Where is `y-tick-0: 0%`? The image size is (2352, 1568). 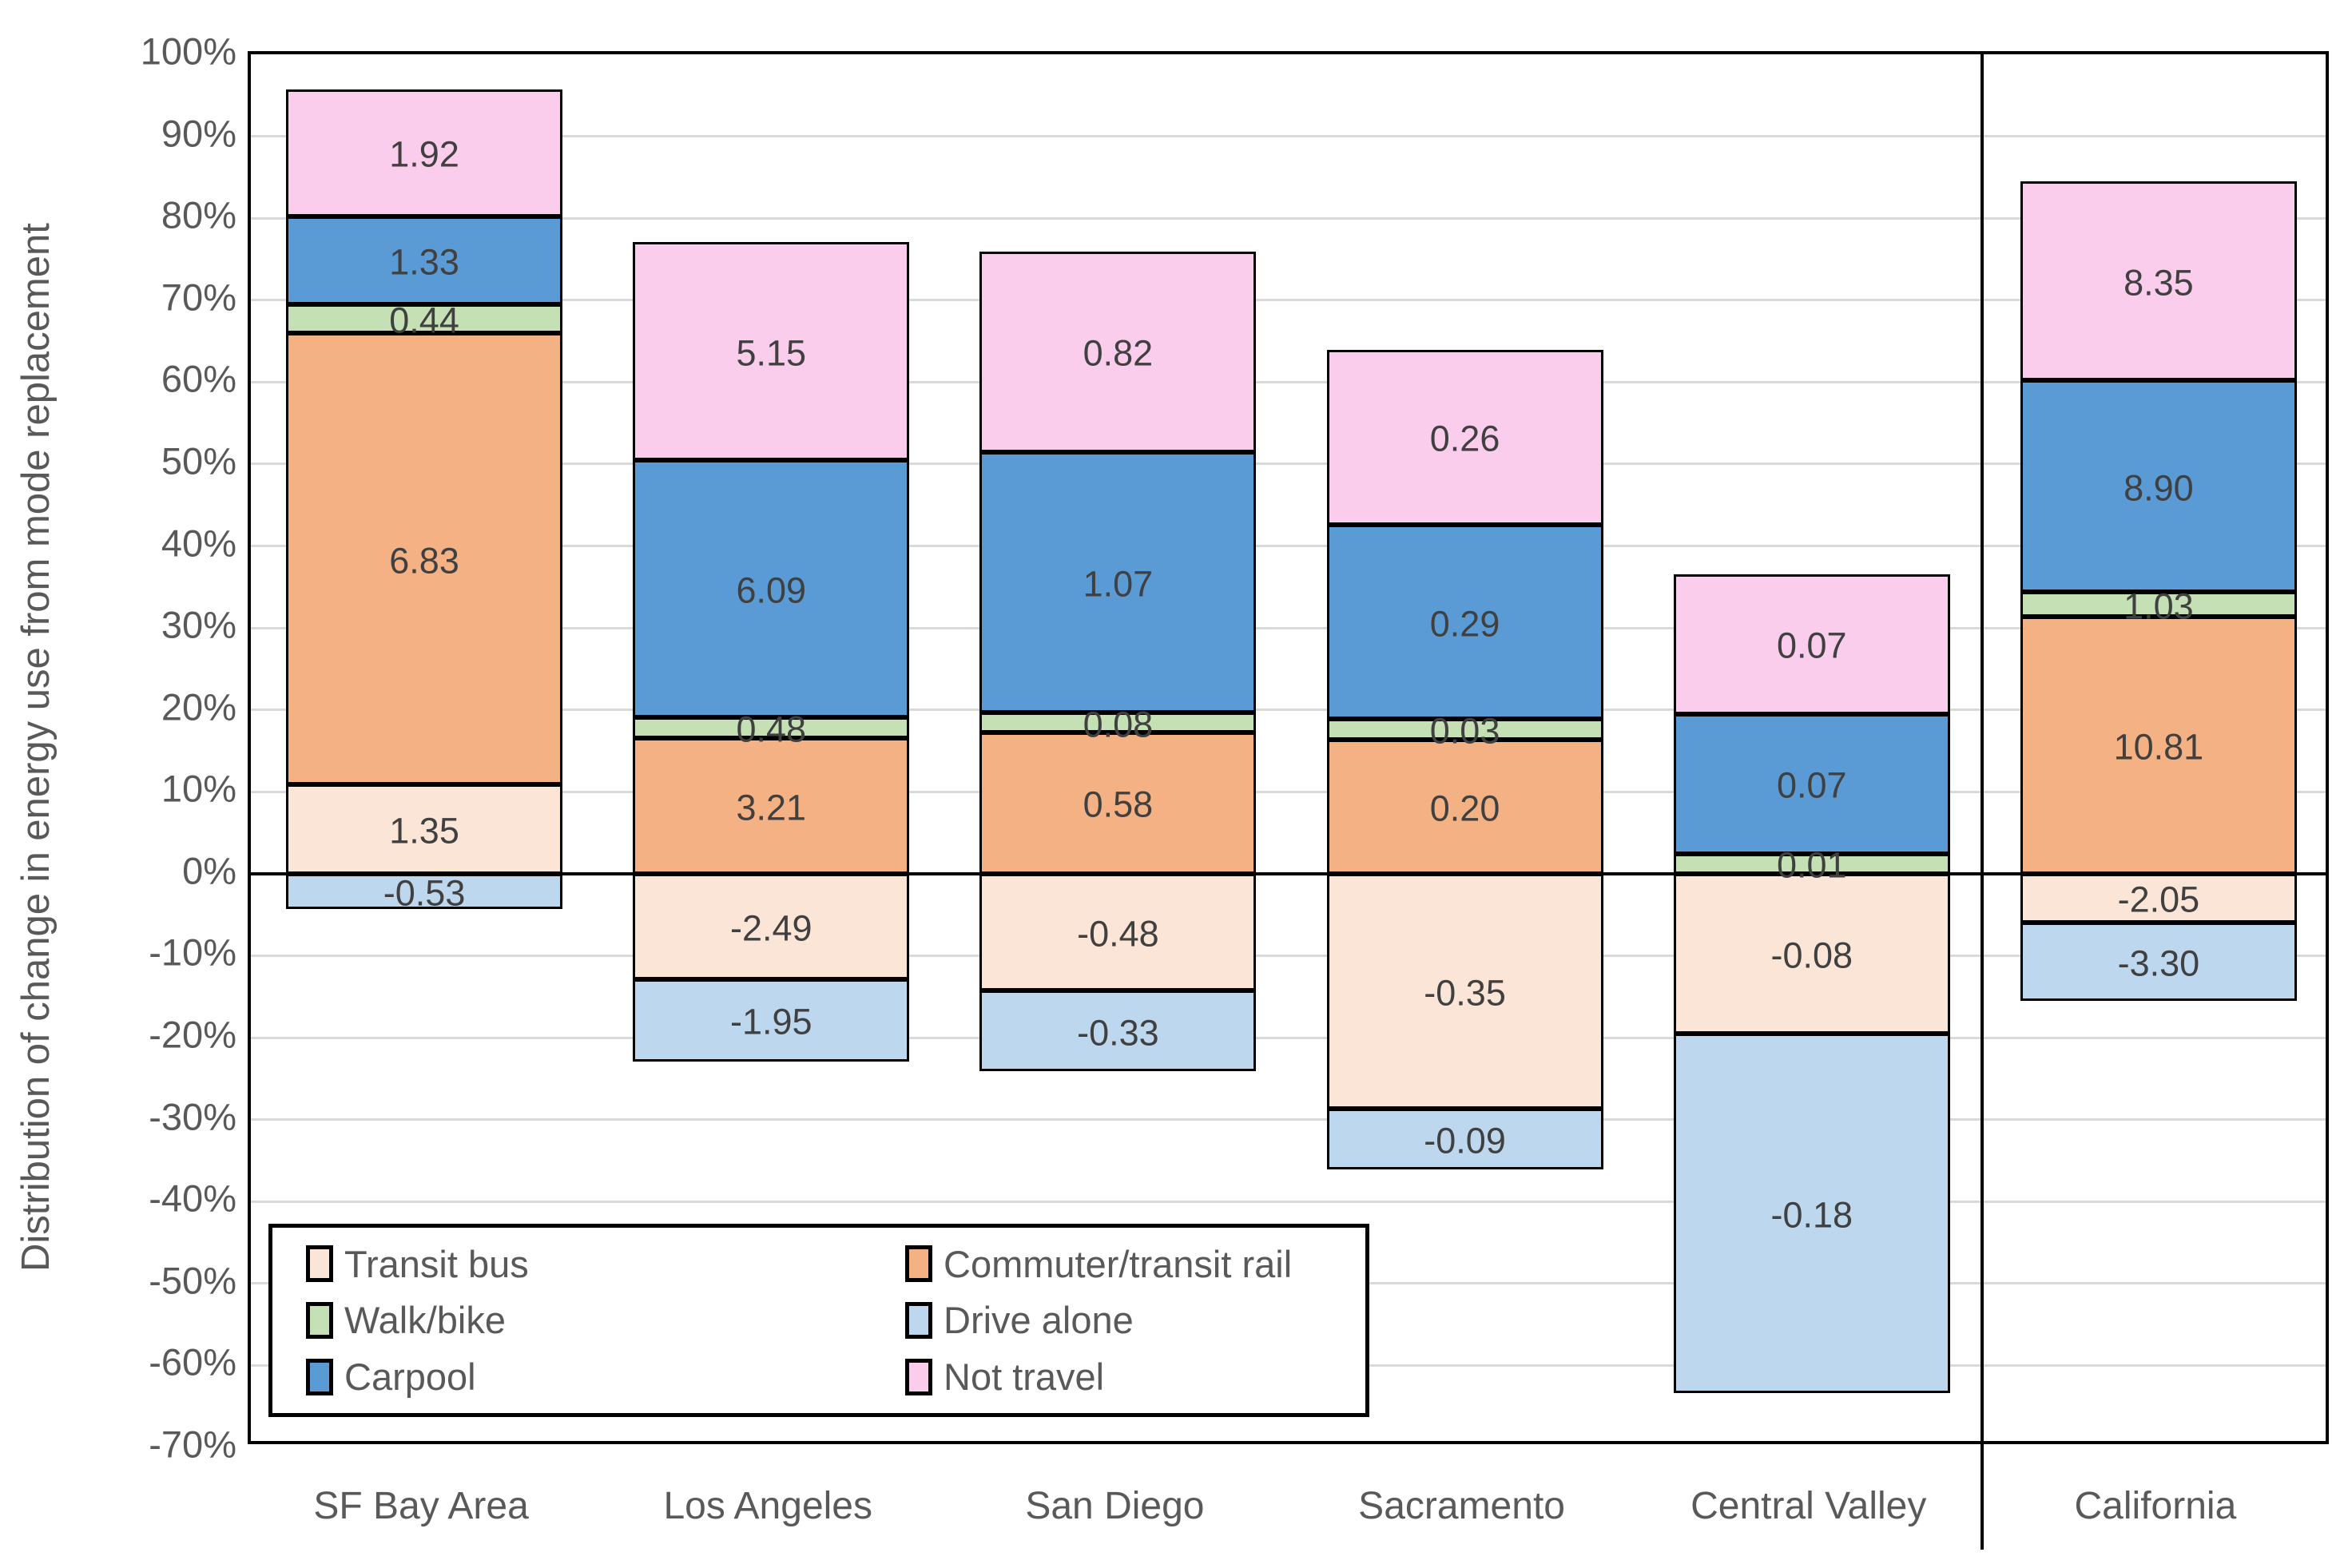 y-tick-0: 0% is located at coordinates (209, 870).